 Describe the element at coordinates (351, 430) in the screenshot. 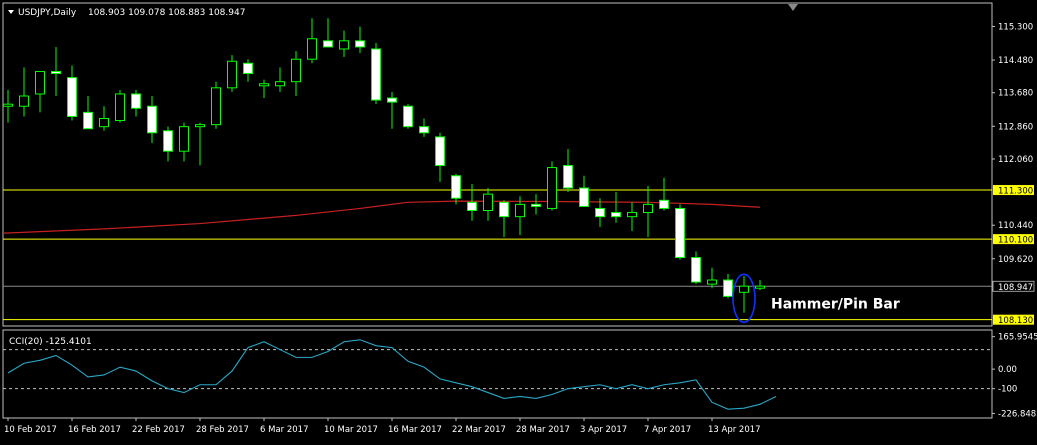

I see `time-tick-label: 10 Mar 2017` at that location.